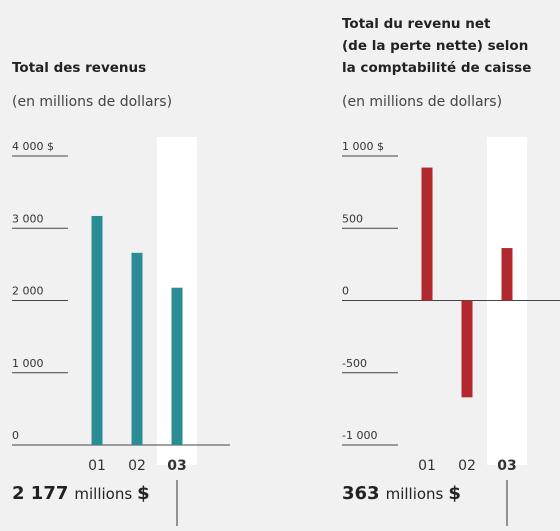 The height and width of the screenshot is (531, 560). What do you see at coordinates (28, 291) in the screenshot?
I see `y-tick-label: 2 000` at bounding box center [28, 291].